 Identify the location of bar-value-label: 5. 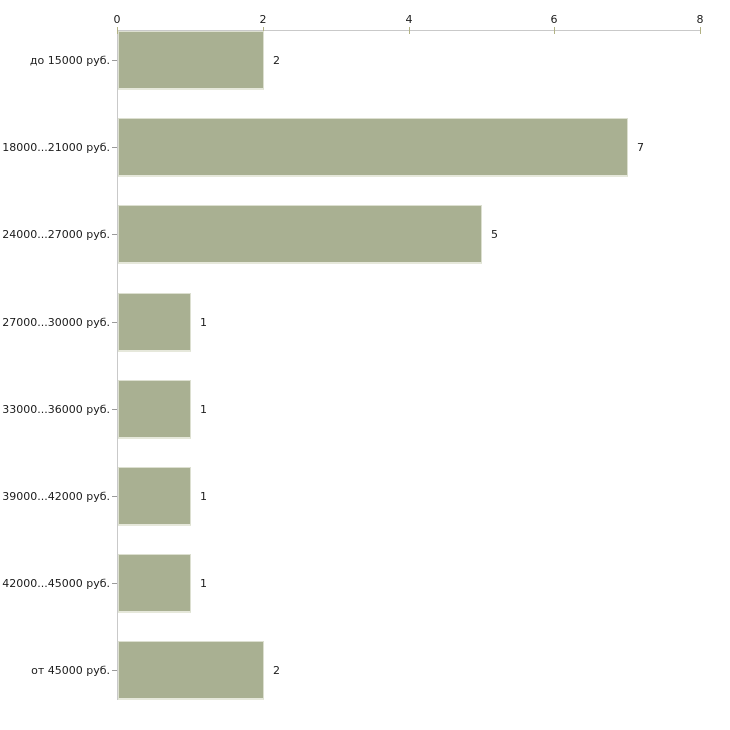
(494, 234).